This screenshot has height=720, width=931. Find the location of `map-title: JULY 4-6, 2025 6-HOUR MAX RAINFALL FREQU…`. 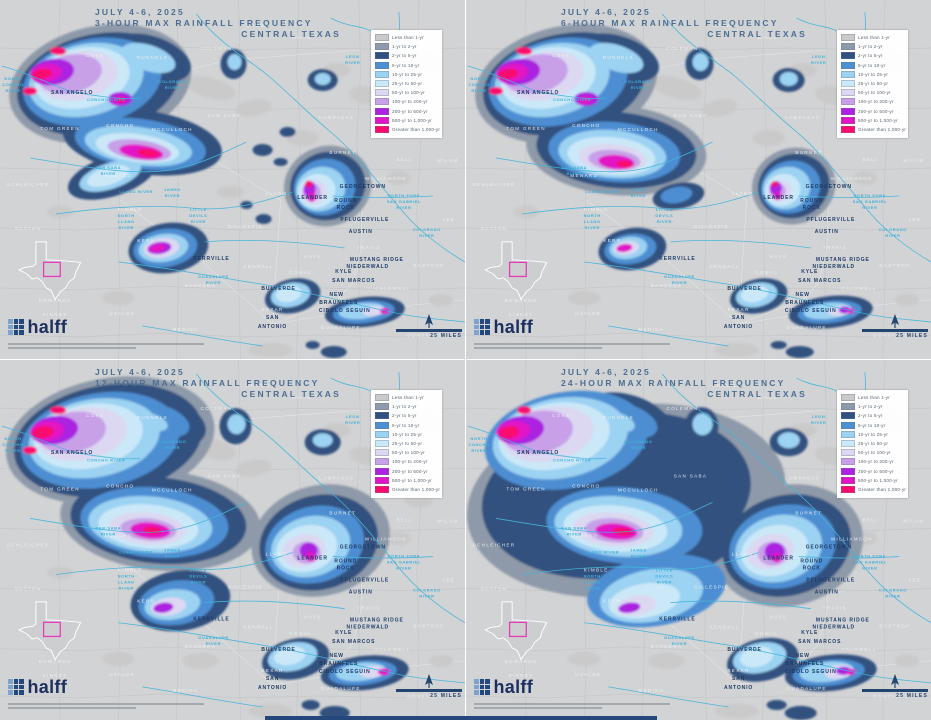

map-title: JULY 4-6, 2025 6-HOUR MAX RAINFALL FREQU… is located at coordinates (684, 23).